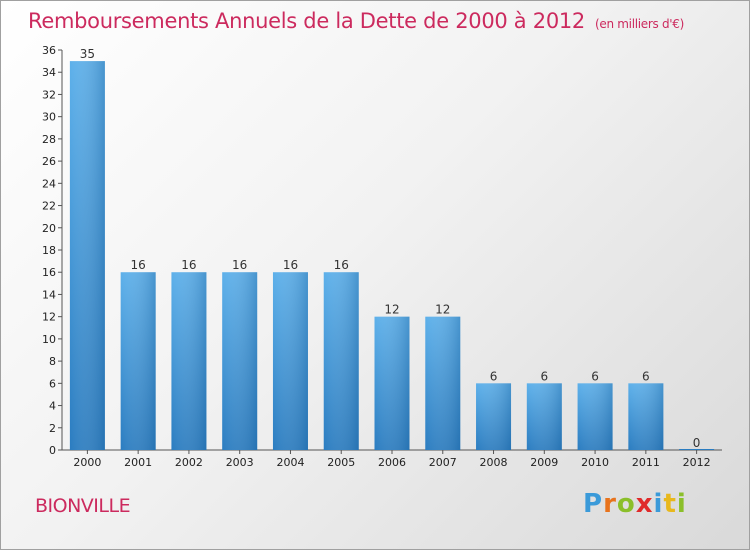 The height and width of the screenshot is (550, 750). I want to click on y-tick-label: 32, so click(49, 94).